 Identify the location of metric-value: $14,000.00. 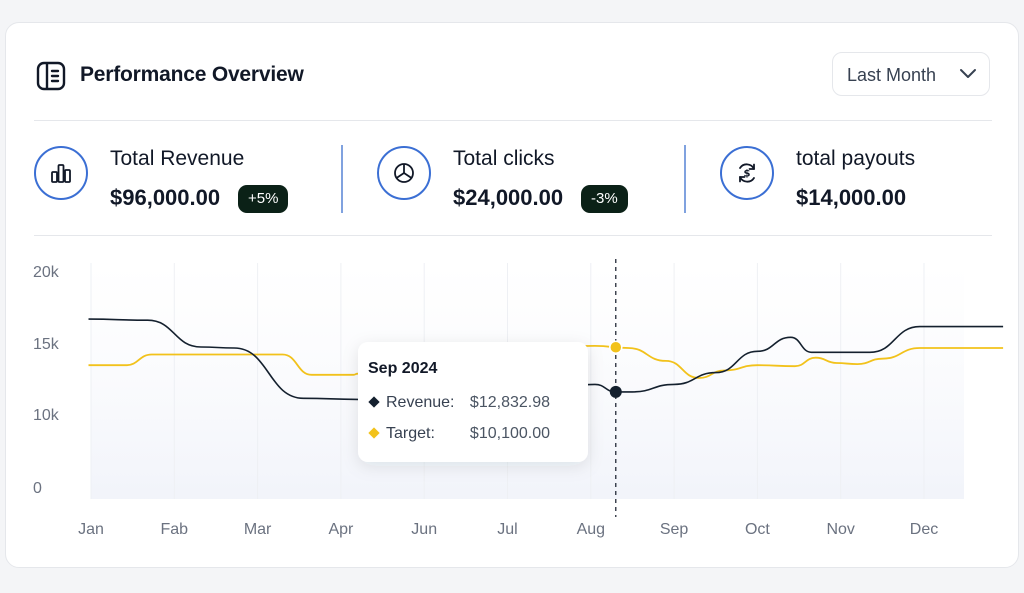
(851, 197).